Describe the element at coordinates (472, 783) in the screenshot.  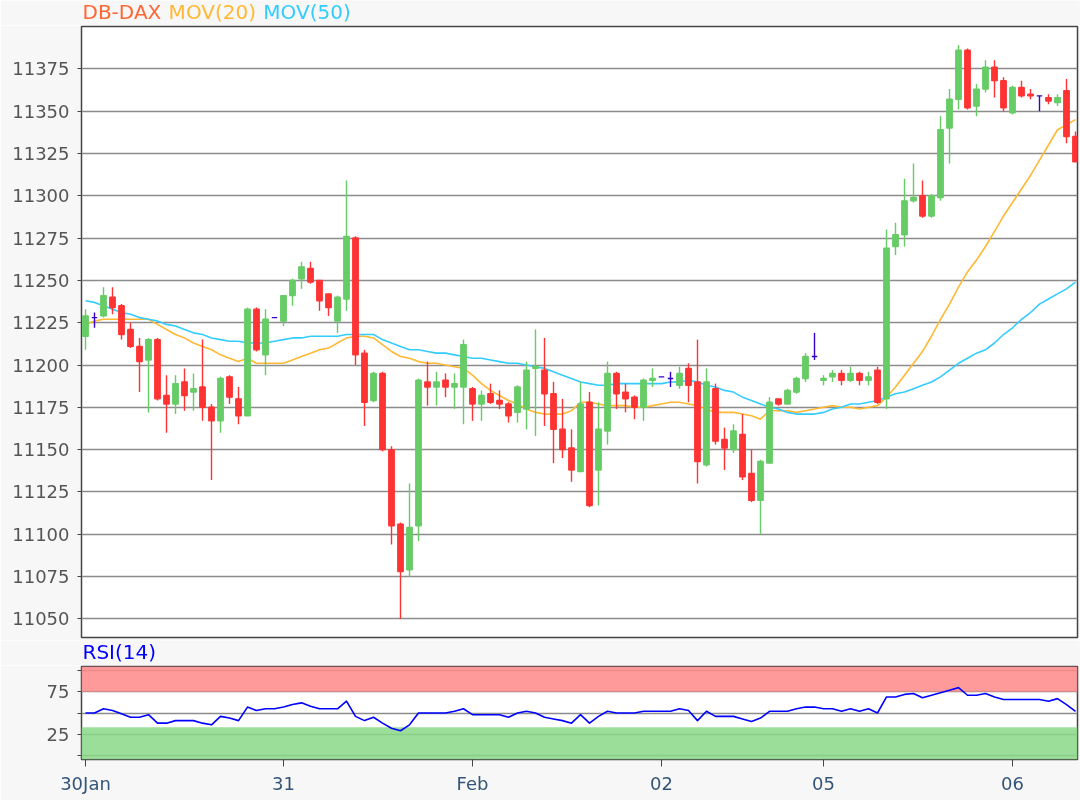
I see `x-tick-label: Feb` at that location.